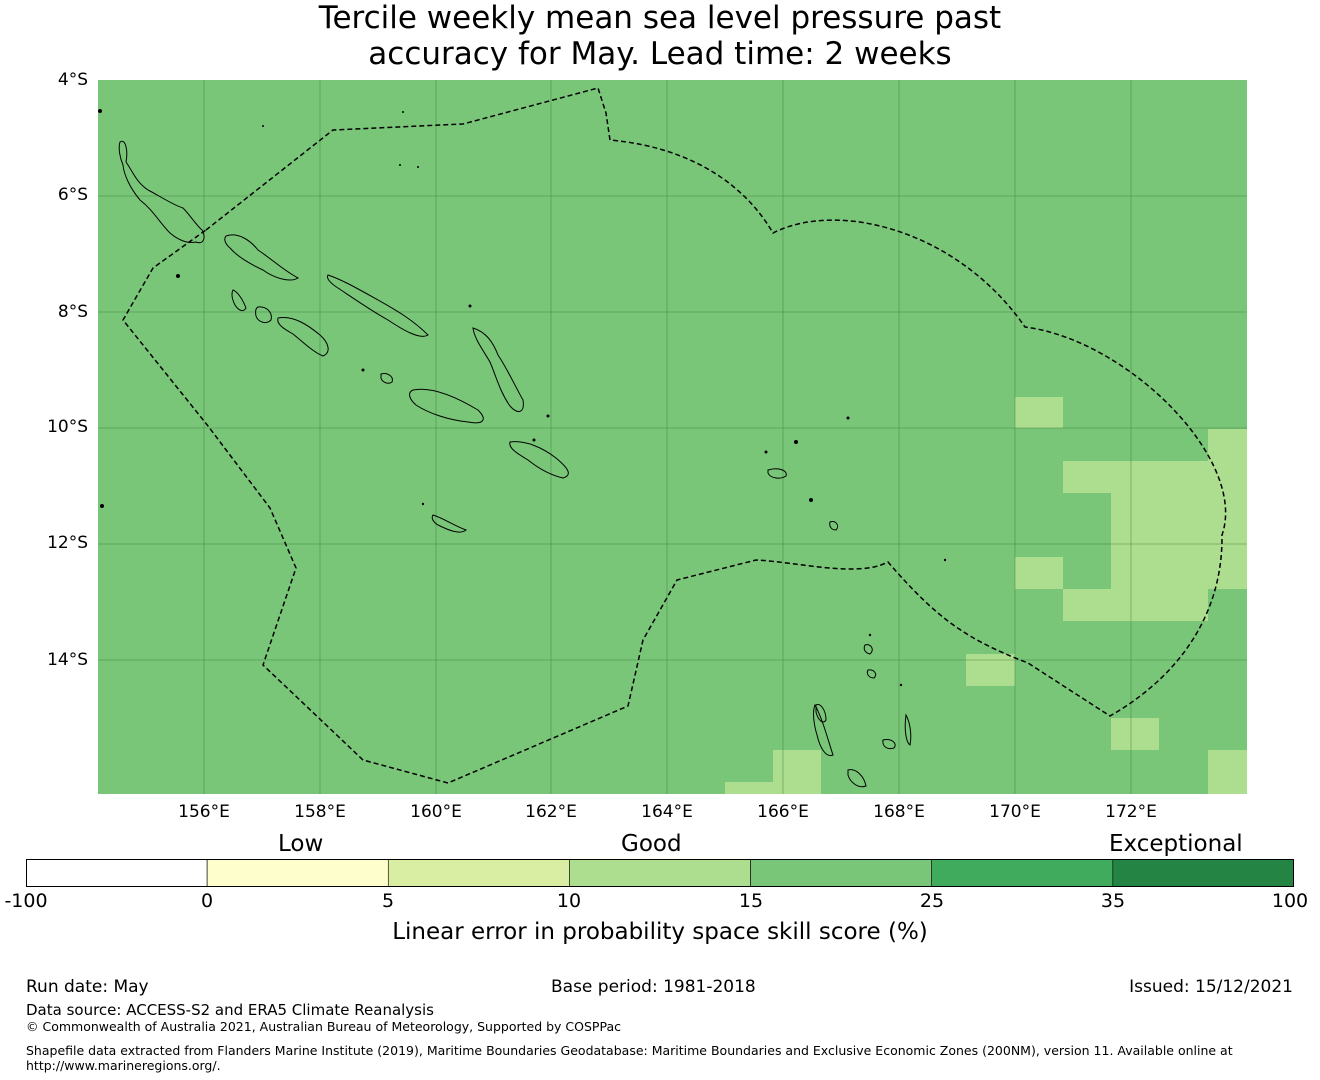  I want to click on maewo-island, so click(908, 729).